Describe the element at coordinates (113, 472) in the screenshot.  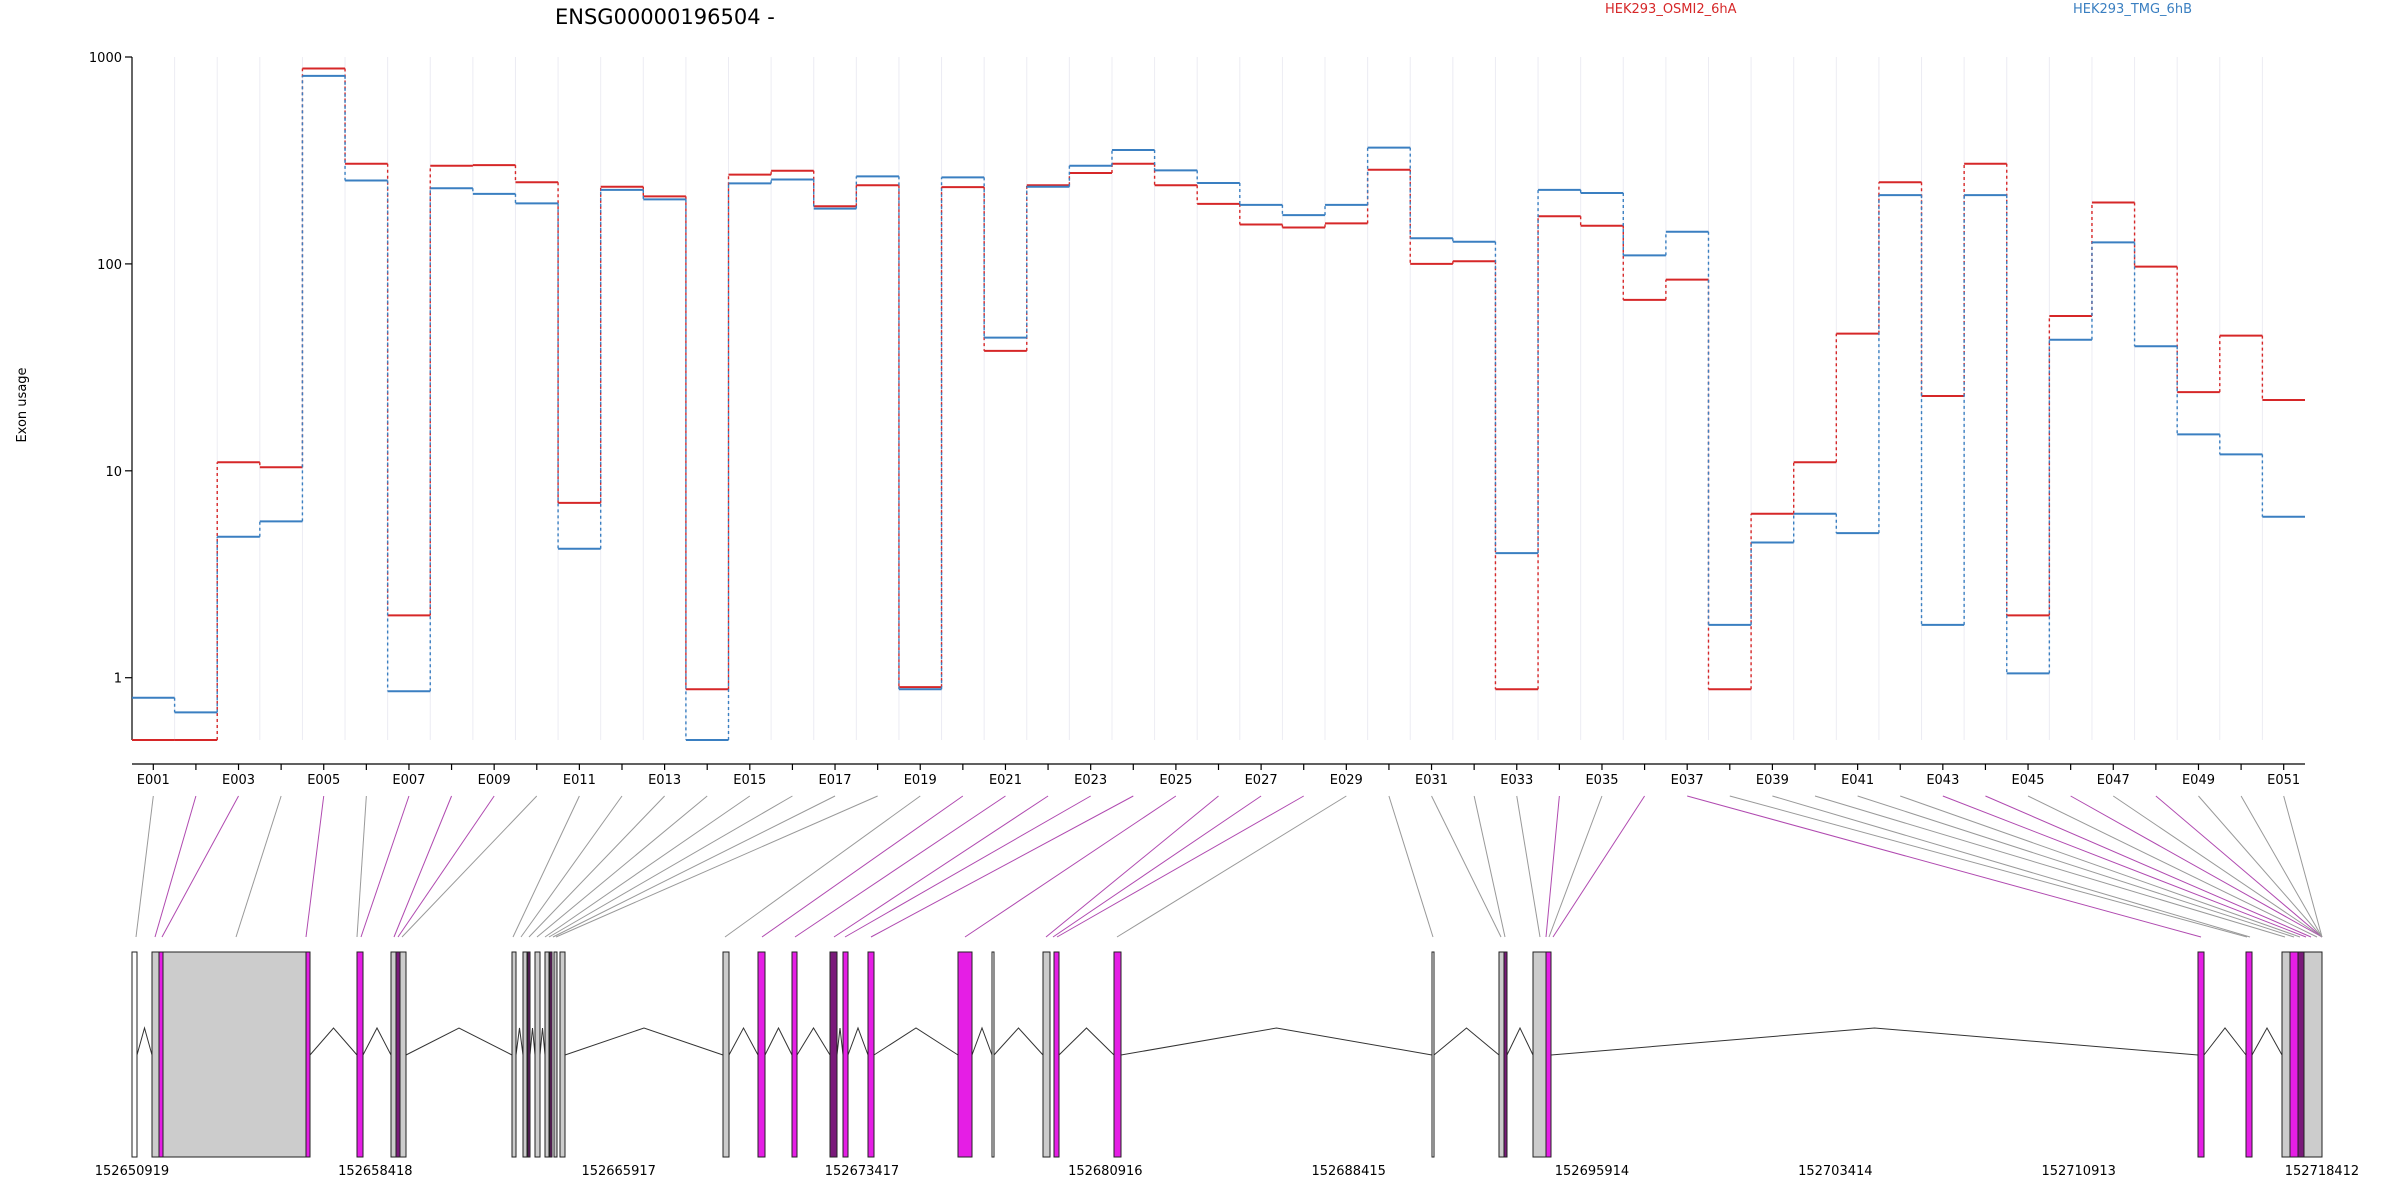
I see `y-tick-label: 10` at that location.